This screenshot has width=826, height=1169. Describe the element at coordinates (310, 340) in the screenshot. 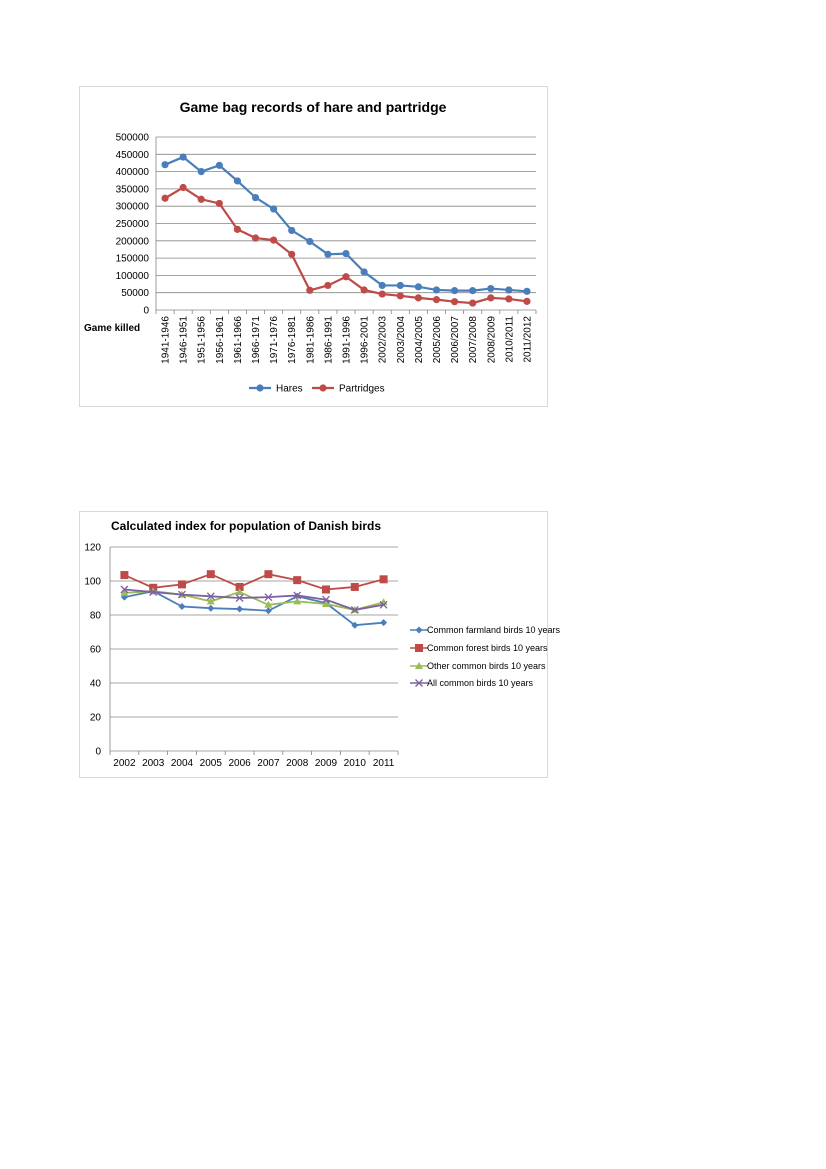

I see `x-tick-label: 1981-1986` at that location.